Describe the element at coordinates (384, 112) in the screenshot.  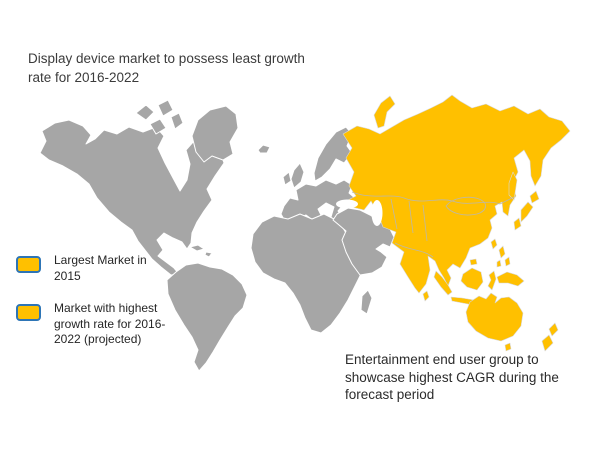
I see `novaya-zemlya-shape` at that location.